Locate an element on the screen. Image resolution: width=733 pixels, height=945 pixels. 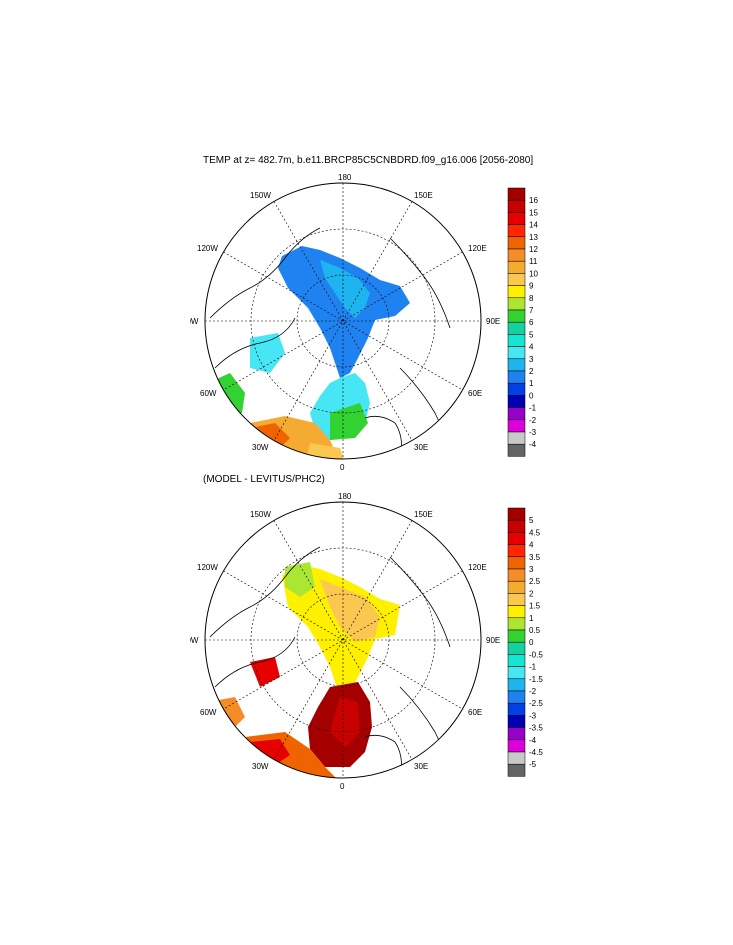
lon-label: 120W is located at coordinates (207, 248).